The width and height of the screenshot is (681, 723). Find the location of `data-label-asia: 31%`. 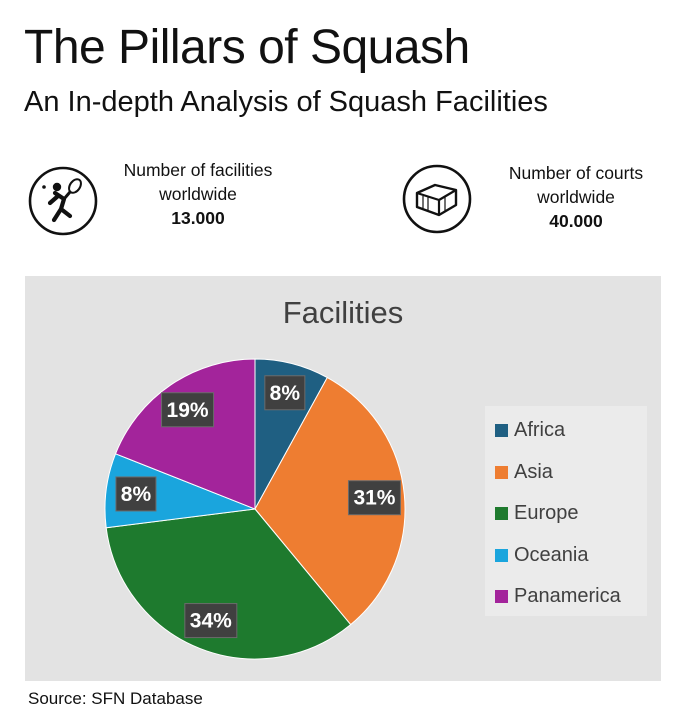

data-label-asia: 31% is located at coordinates (374, 498).